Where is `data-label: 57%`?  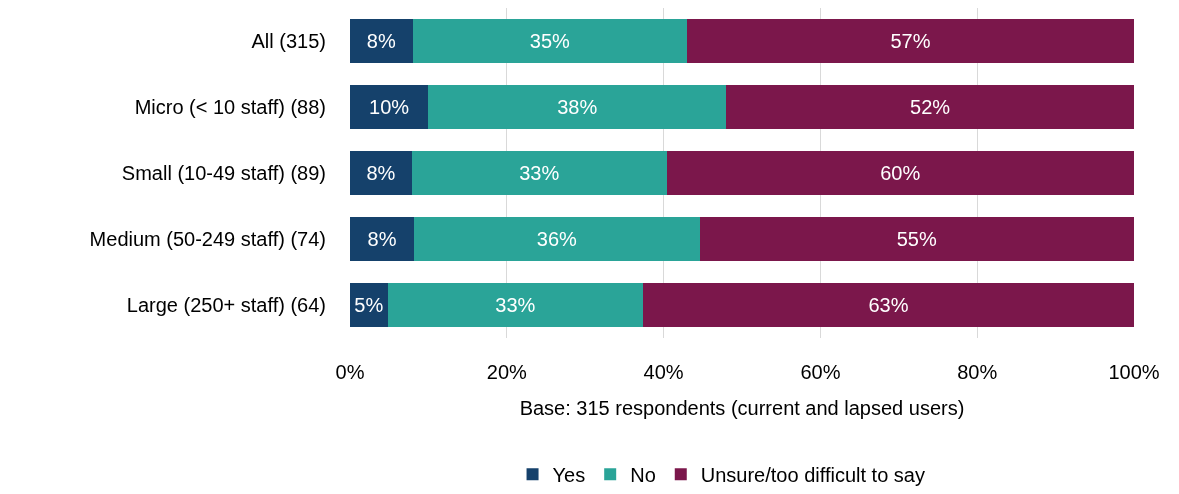 data-label: 57% is located at coordinates (910, 41).